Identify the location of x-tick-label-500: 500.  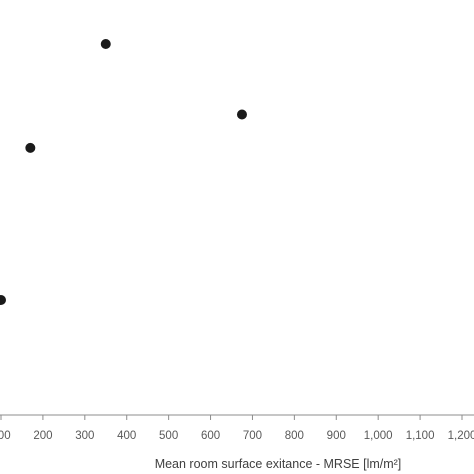
(168, 436).